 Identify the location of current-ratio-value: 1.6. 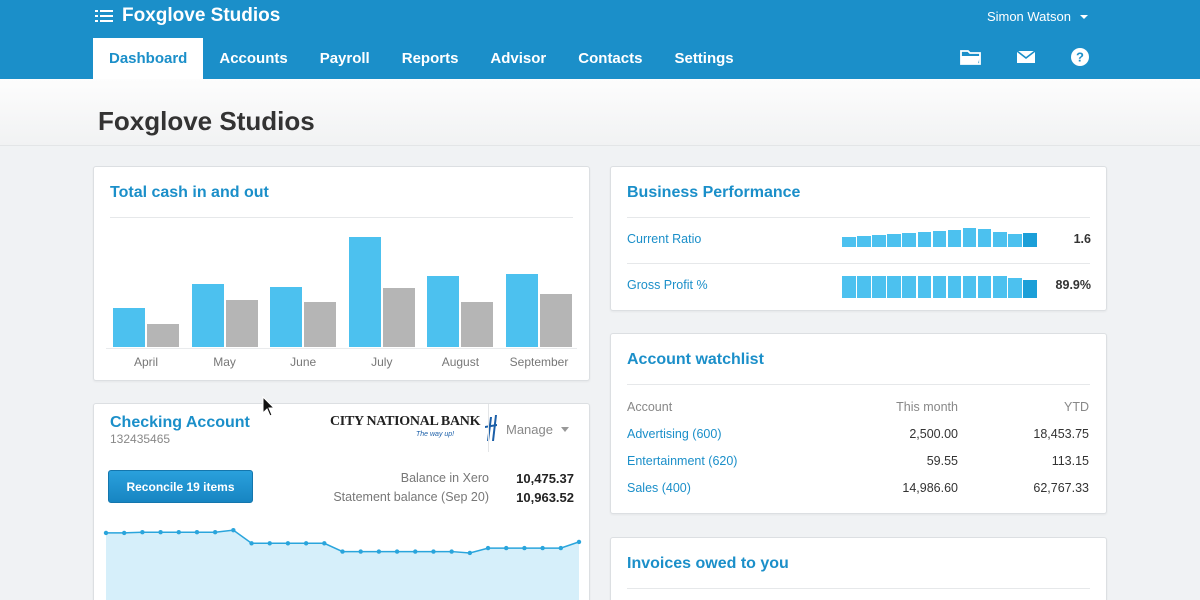
(1082, 239).